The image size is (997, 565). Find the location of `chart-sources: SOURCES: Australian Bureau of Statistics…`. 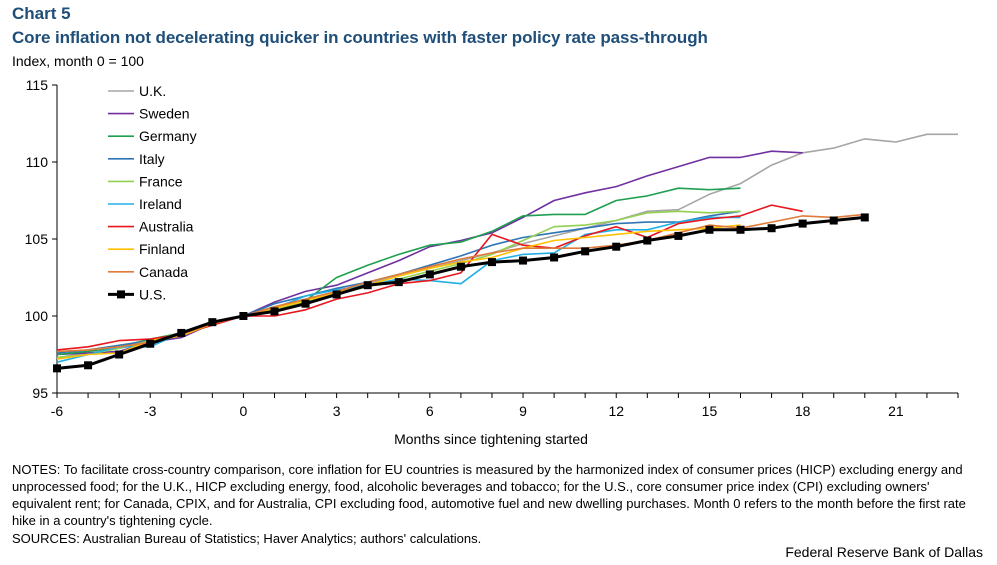

chart-sources: SOURCES: Australian Bureau of Statistics… is located at coordinates (247, 538).